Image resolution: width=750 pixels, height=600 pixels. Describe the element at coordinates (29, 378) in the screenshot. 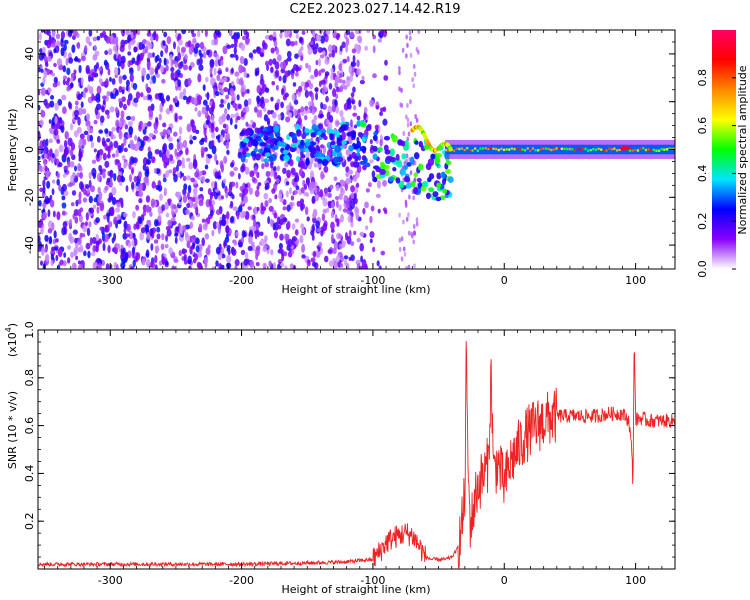

I see `y-tick-label: 0.8` at that location.